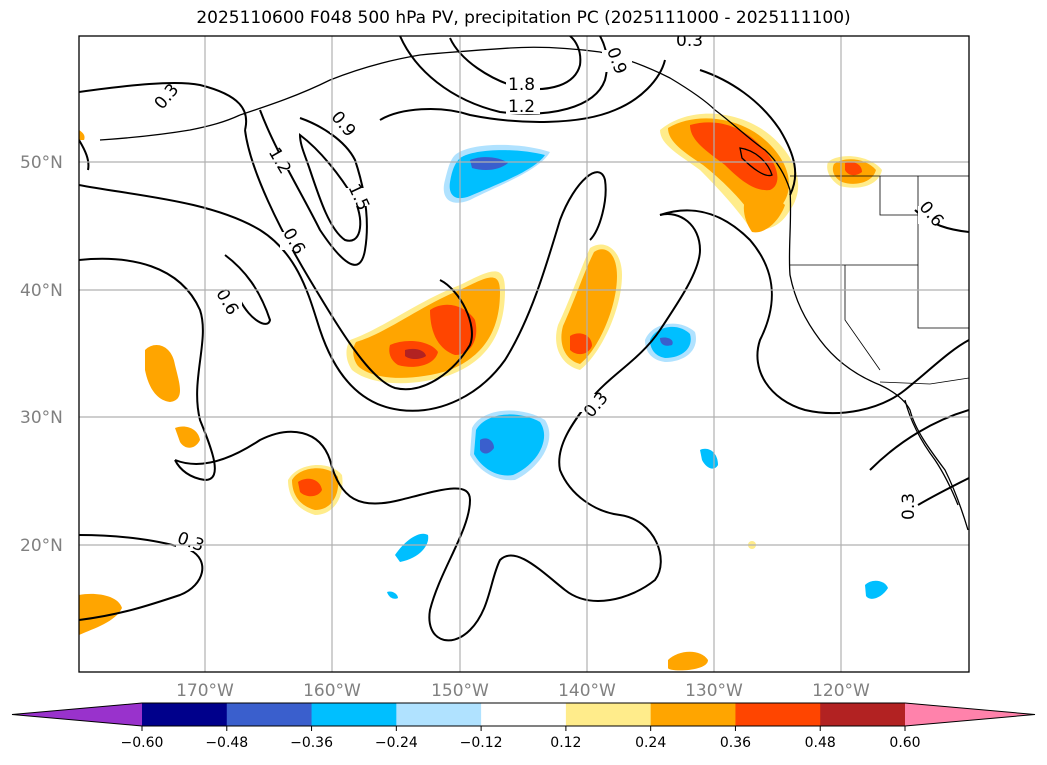 This screenshot has width=1047, height=765. What do you see at coordinates (756, 162) in the screenshot?
I see `vancouver-island` at bounding box center [756, 162].